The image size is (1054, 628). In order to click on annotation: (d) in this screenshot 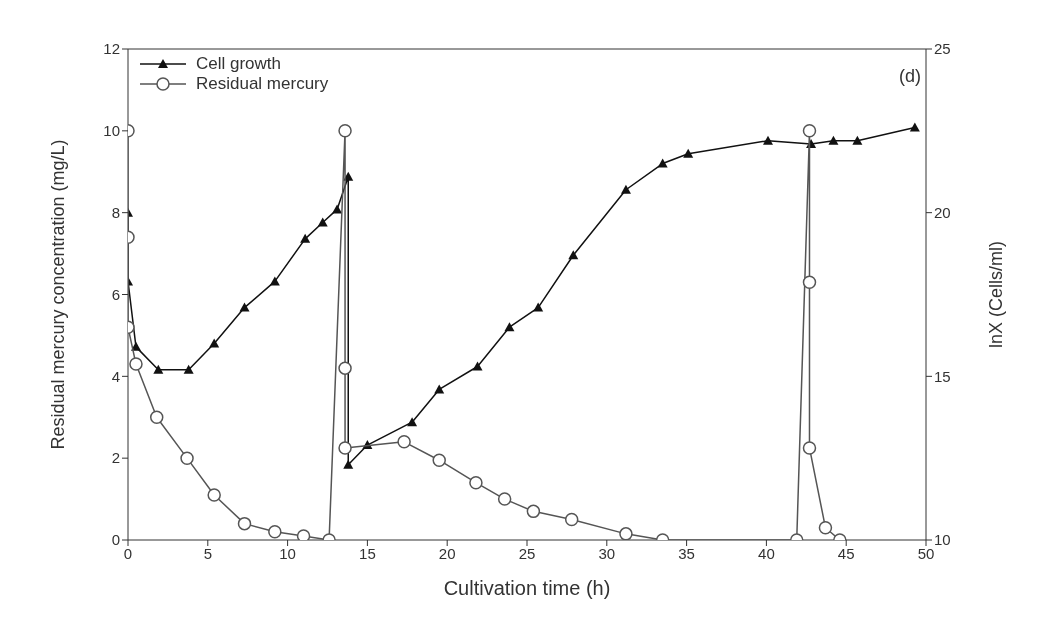, I will do `click(910, 76)`.